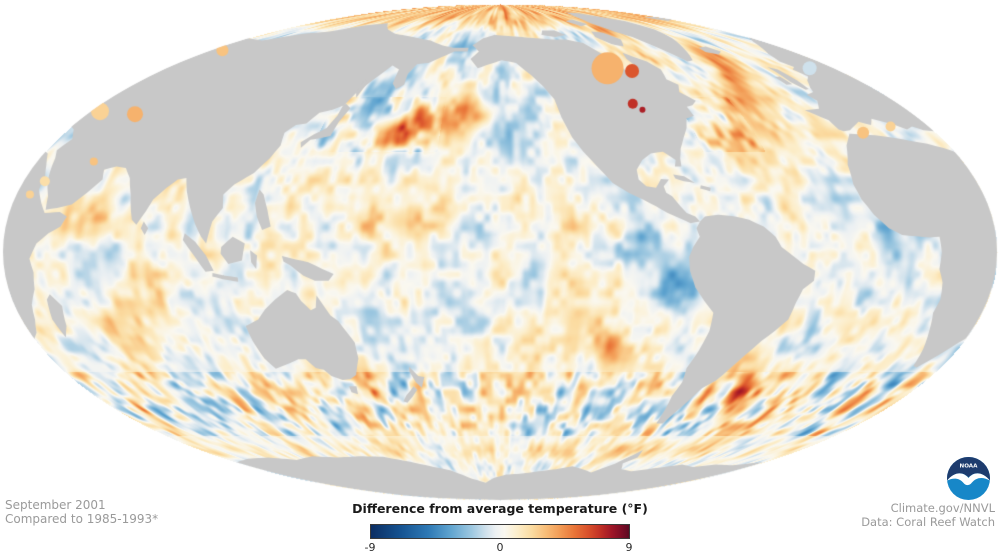 This screenshot has height=555, width=1000. I want to click on baseline-label: Compared to 1985-1993*, so click(82, 519).